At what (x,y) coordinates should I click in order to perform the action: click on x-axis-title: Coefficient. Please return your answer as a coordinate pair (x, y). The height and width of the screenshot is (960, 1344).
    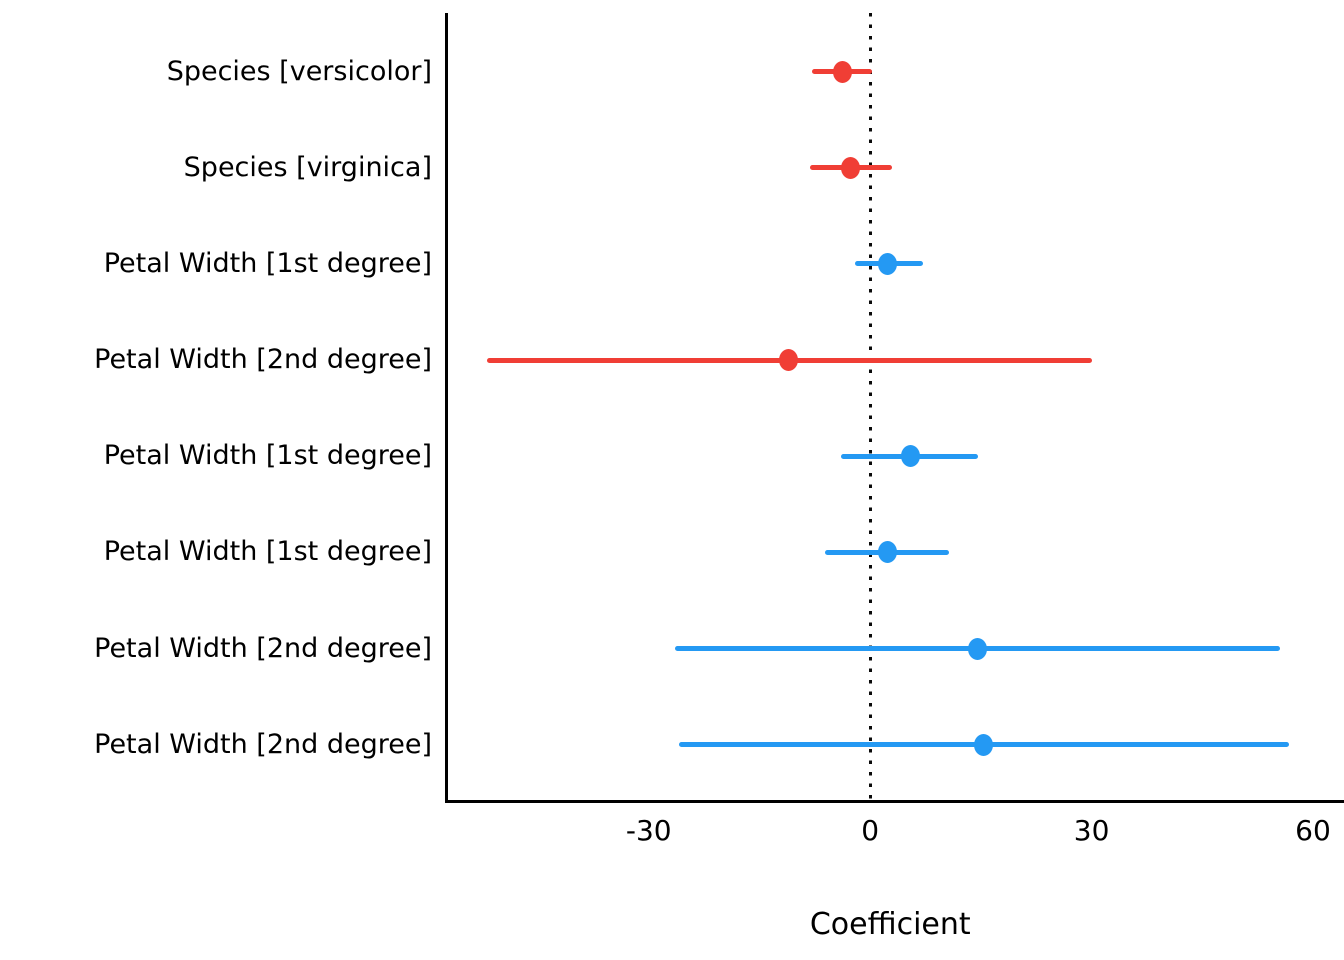
    Looking at the image, I should click on (890, 924).